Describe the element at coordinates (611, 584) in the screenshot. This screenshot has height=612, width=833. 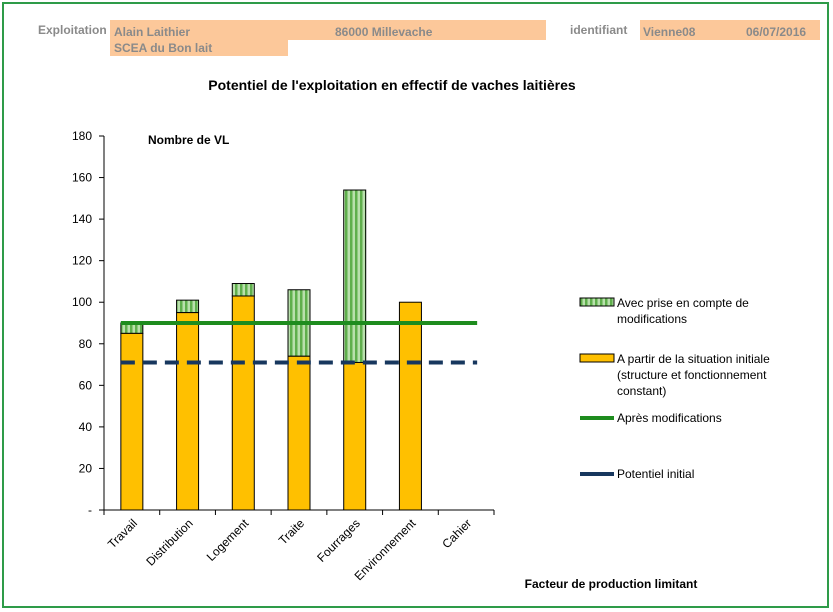
I see `x-axis-label: Facteur de production limitant` at that location.